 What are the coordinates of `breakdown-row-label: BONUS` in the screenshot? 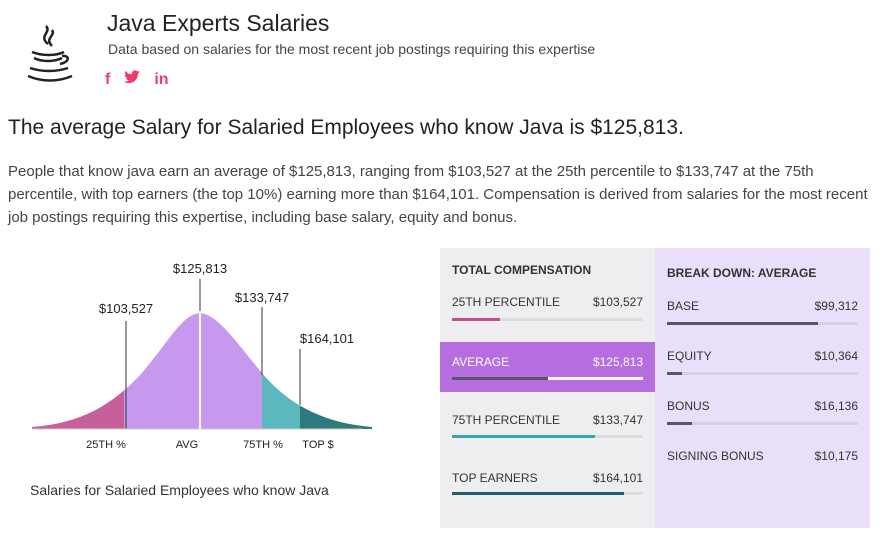 It's located at (688, 406).